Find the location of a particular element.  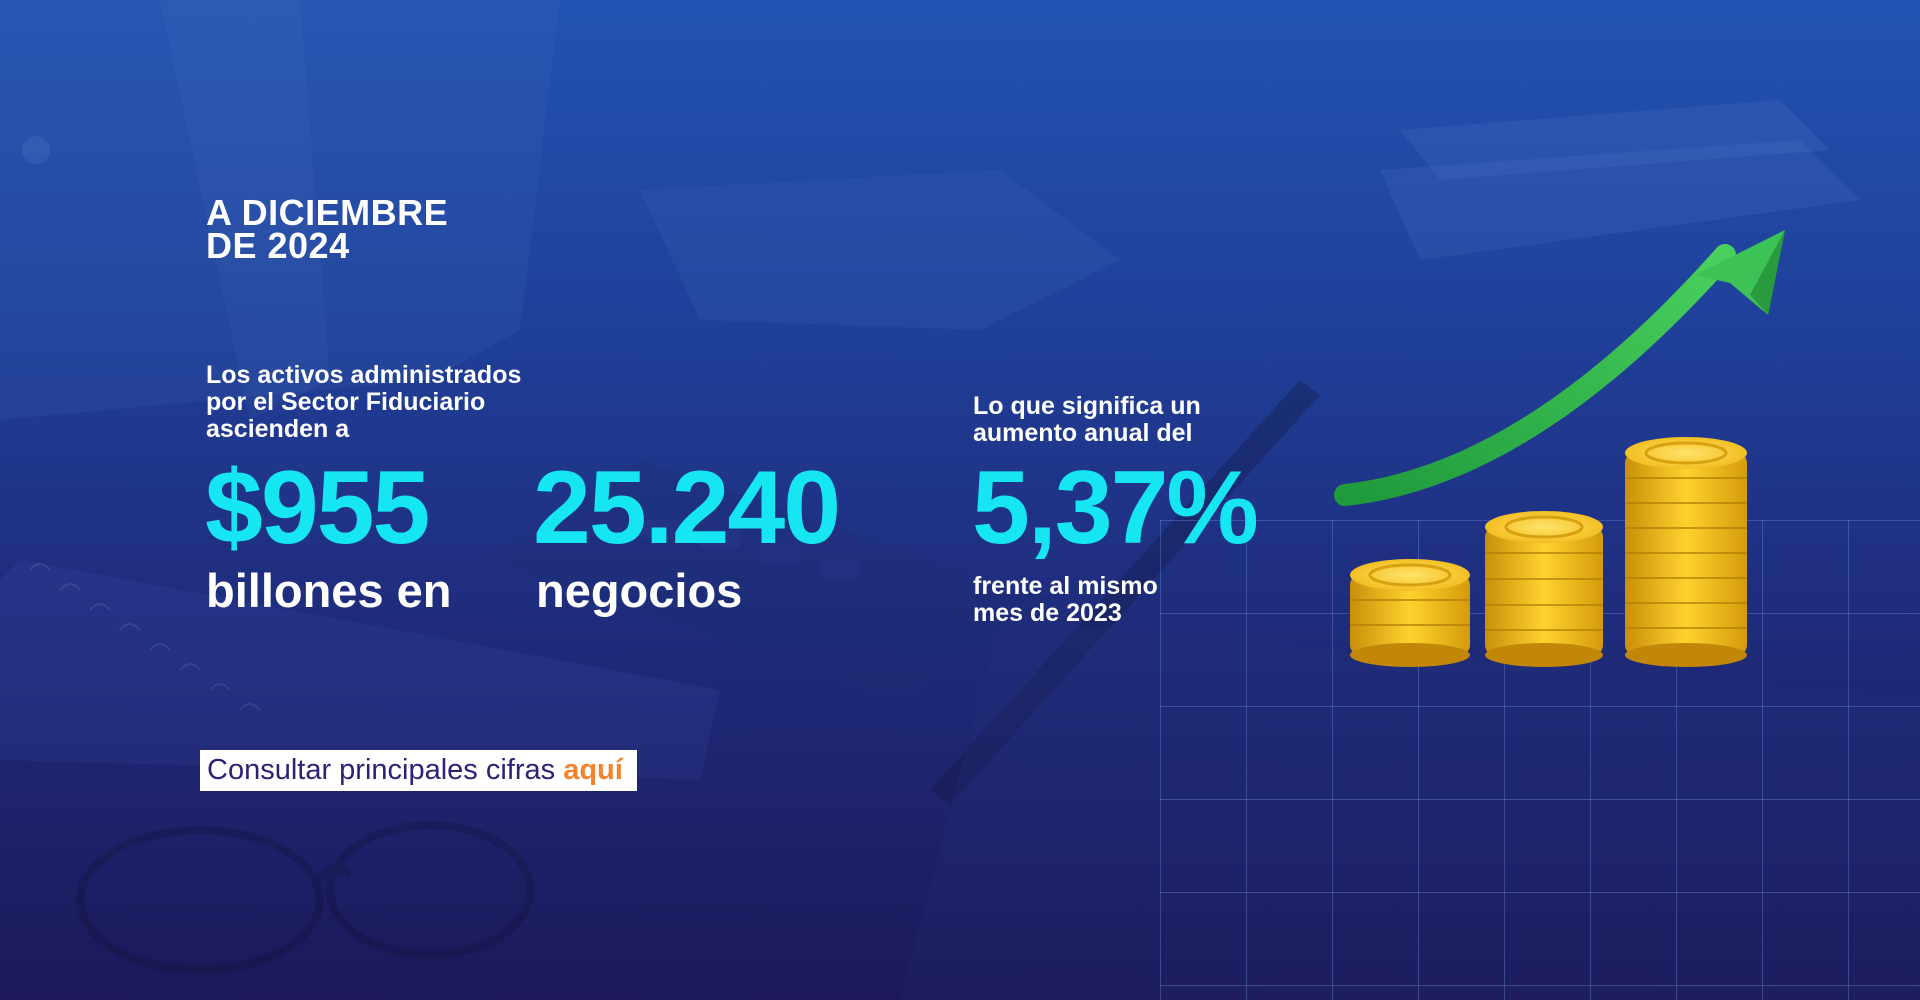

date-line-2: DE 2024 is located at coordinates (278, 245).